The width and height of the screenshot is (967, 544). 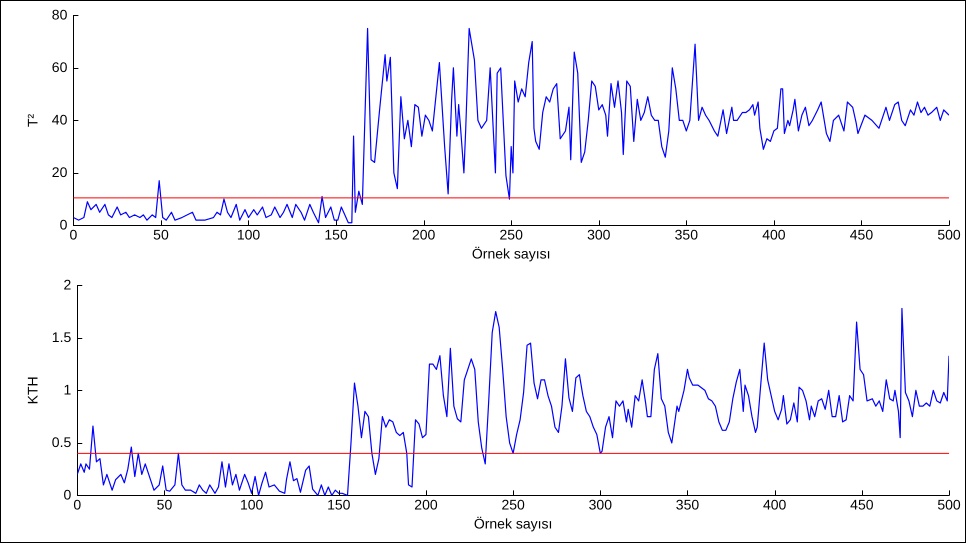 What do you see at coordinates (77, 504) in the screenshot?
I see `x-tick-label: 0` at bounding box center [77, 504].